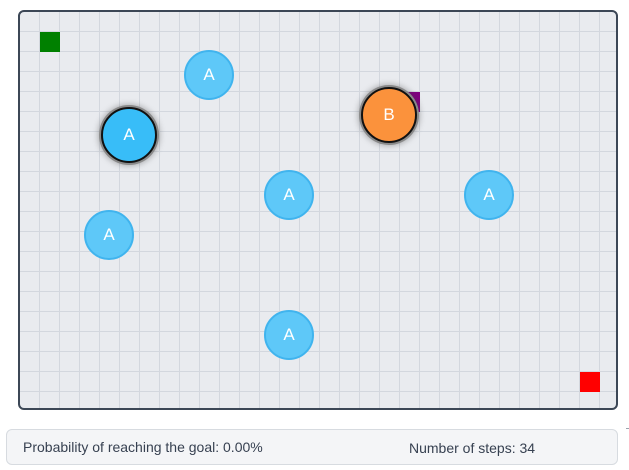 Image resolution: width=629 pixels, height=470 pixels. What do you see at coordinates (472, 448) in the screenshot?
I see `step-count-text: Number of steps: 34` at bounding box center [472, 448].